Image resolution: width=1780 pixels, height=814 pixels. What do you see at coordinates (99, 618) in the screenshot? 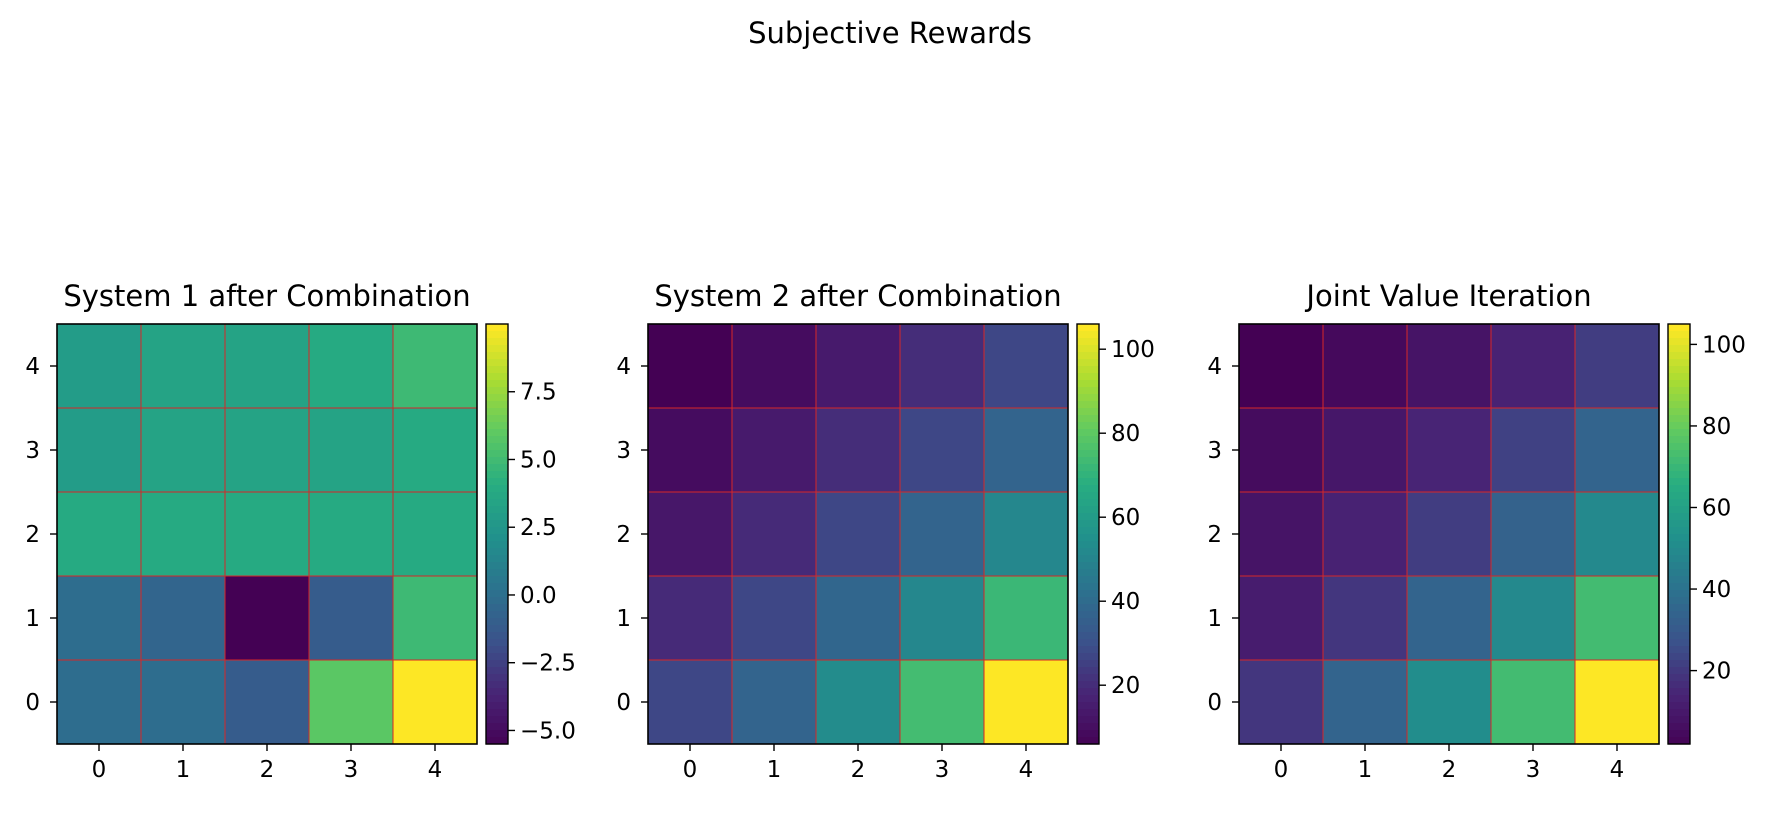
I see `panel-1-cell-x0-y1` at bounding box center [99, 618].